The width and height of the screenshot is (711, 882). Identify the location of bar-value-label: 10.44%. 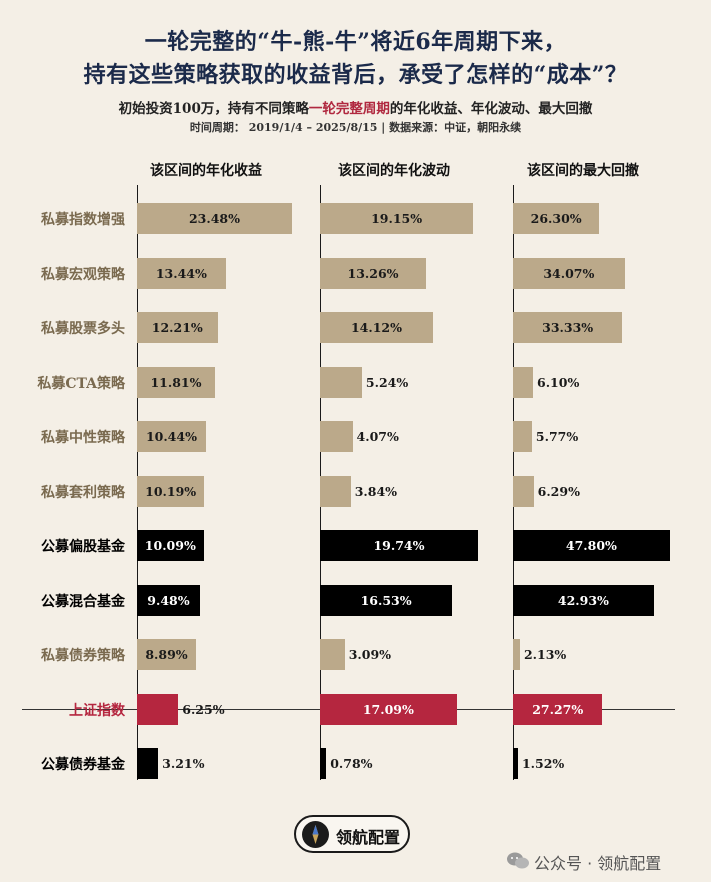
(171, 436).